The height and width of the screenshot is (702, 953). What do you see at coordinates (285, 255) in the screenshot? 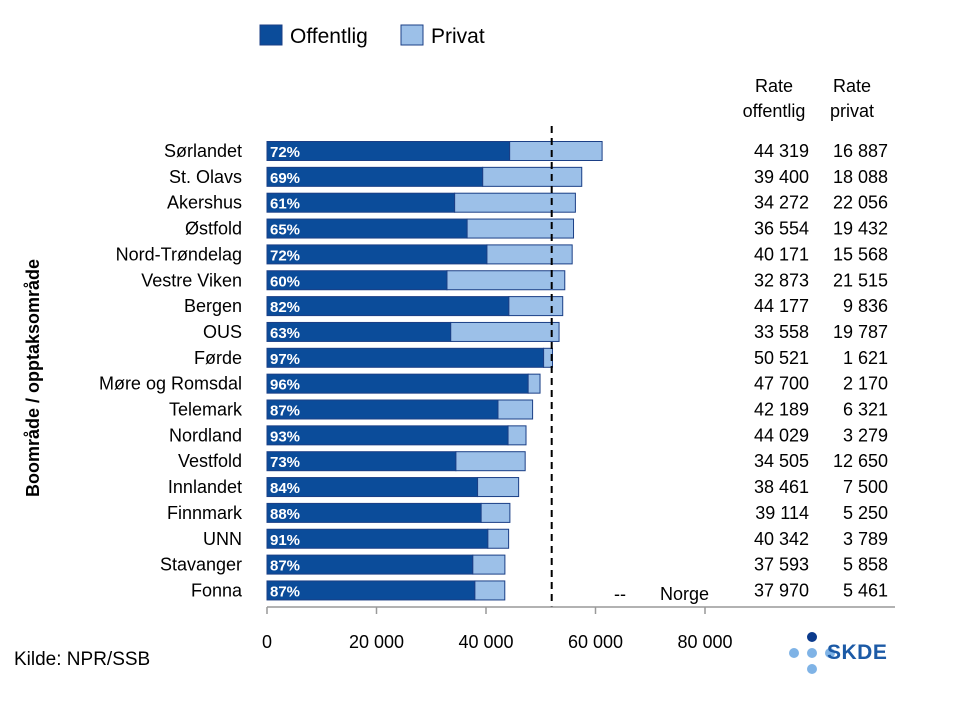
I see `bar-percent-label: 72%` at bounding box center [285, 255].